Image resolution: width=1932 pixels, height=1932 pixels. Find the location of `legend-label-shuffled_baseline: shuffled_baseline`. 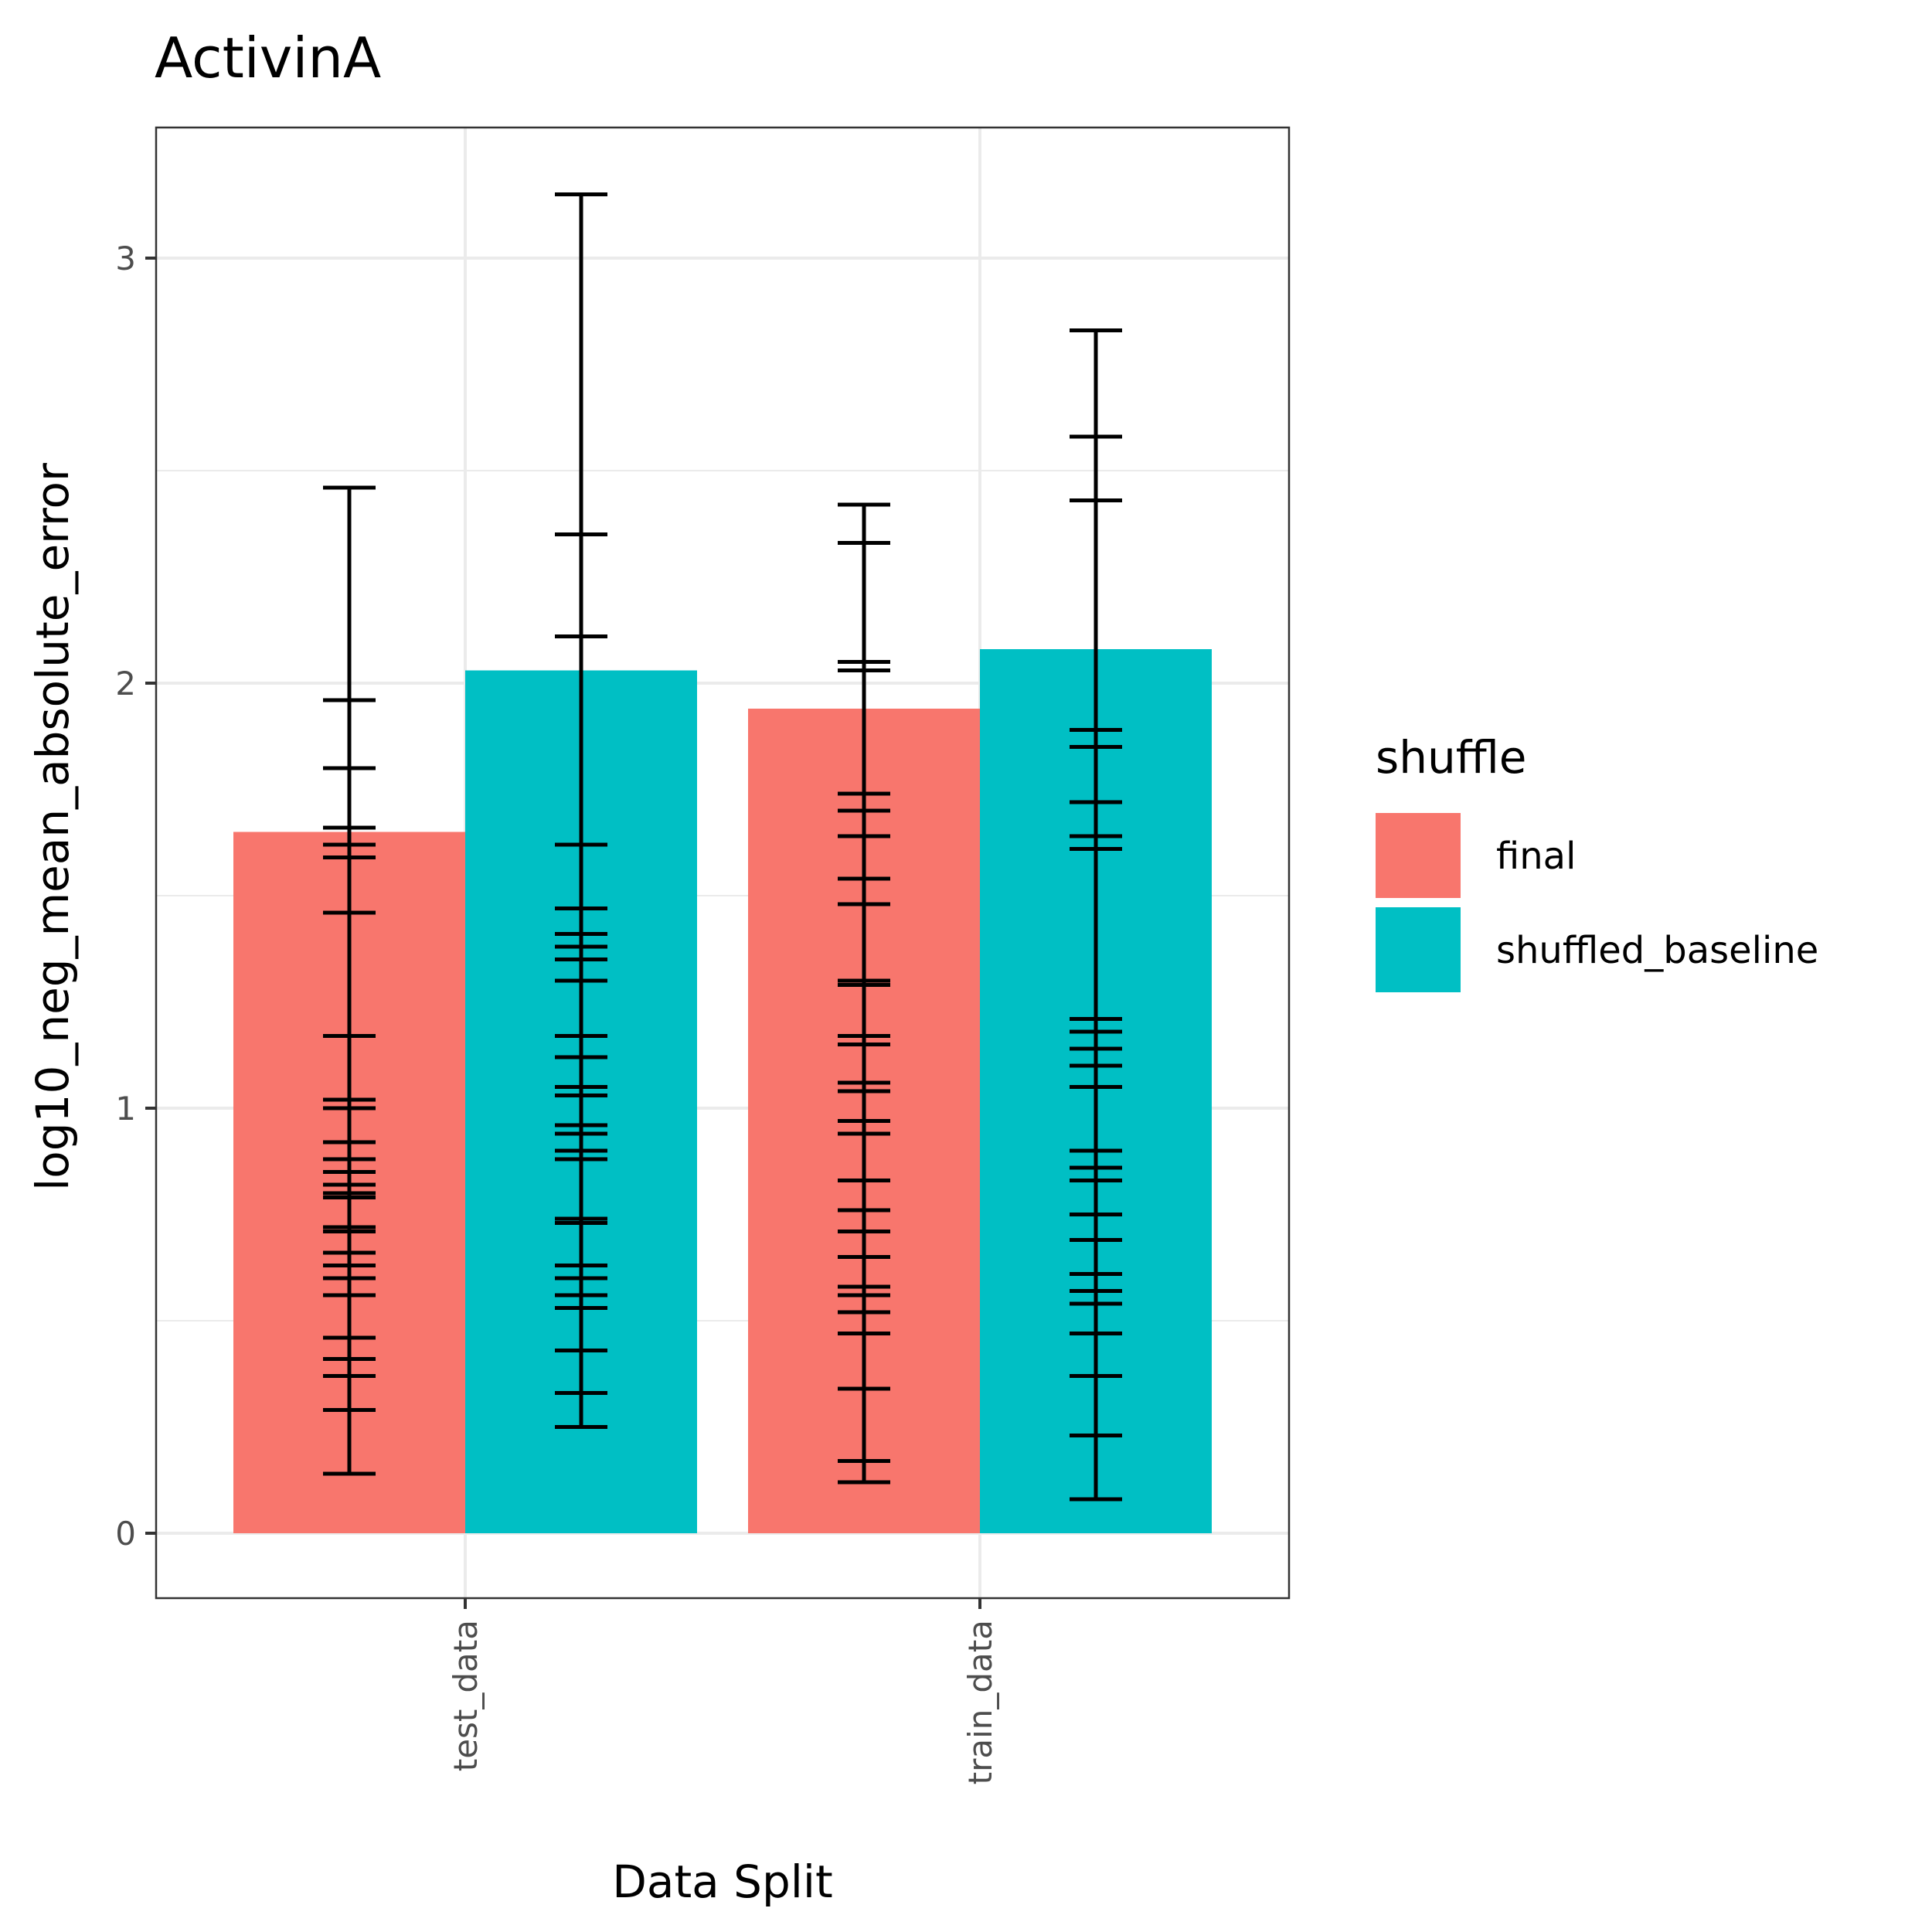

legend-label-shuffled_baseline: shuffled_baseline is located at coordinates (1657, 950).